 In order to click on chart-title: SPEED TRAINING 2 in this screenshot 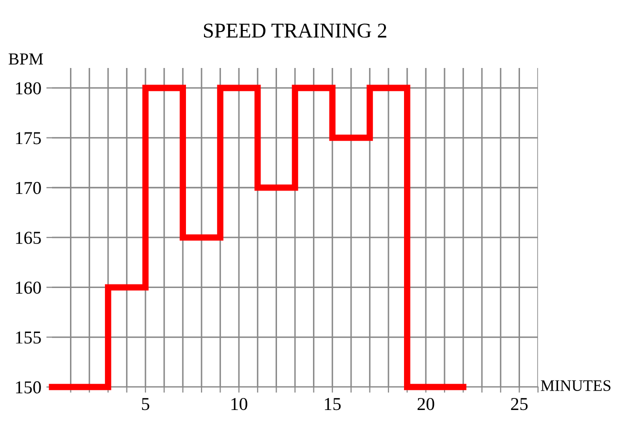, I will do `click(295, 31)`.